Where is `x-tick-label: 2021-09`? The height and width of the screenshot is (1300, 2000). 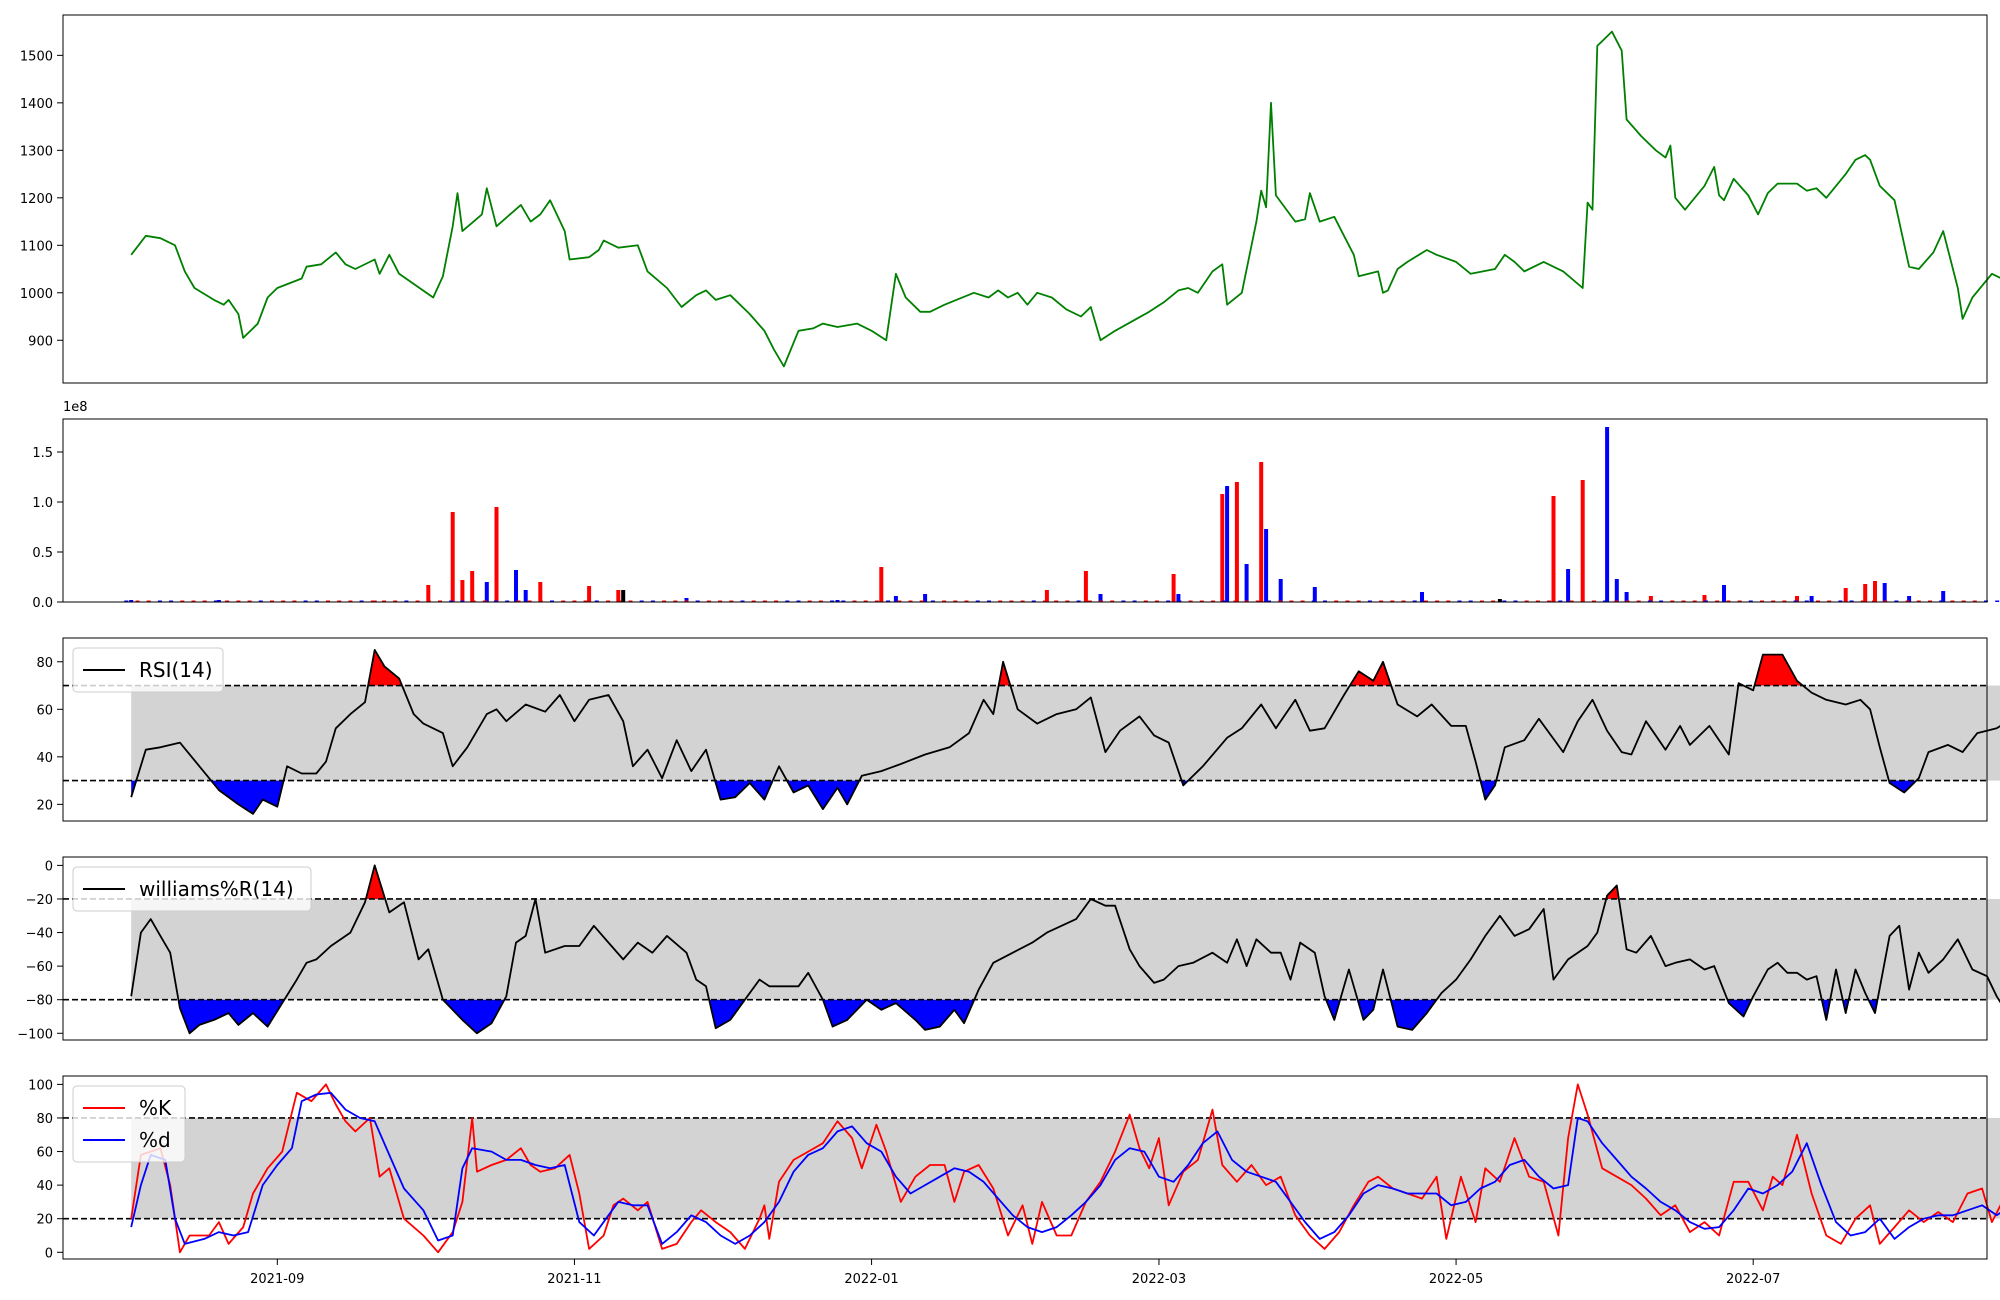
x-tick-label: 2021-09 is located at coordinates (277, 1279).